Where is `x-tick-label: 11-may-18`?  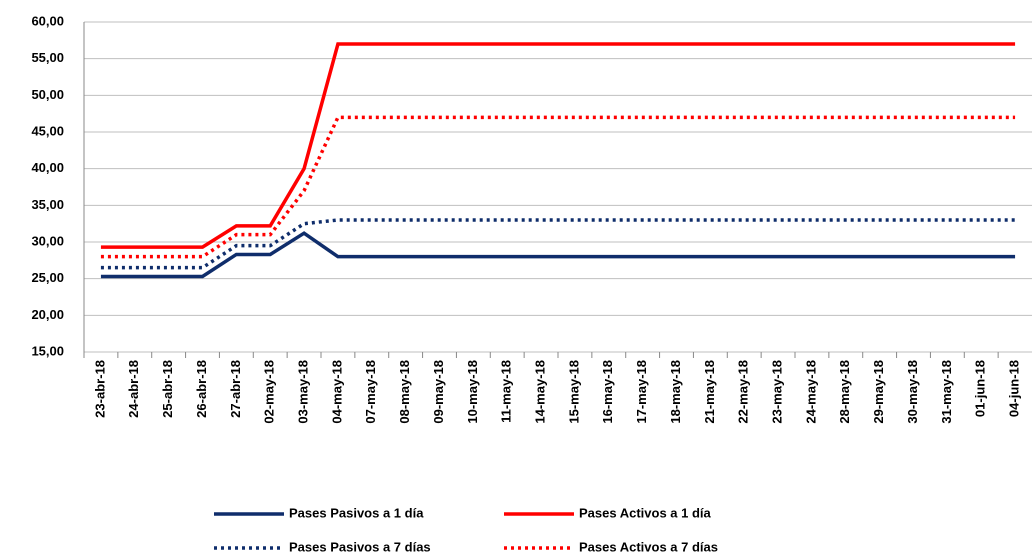 x-tick-label: 11-may-18 is located at coordinates (506, 391).